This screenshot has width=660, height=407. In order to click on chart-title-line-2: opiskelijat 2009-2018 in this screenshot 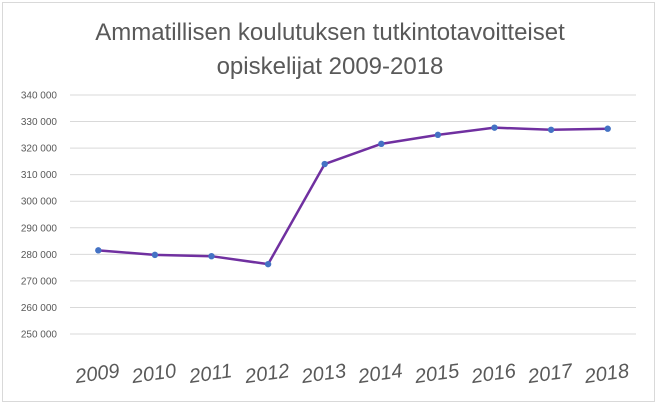, I will do `click(330, 66)`.